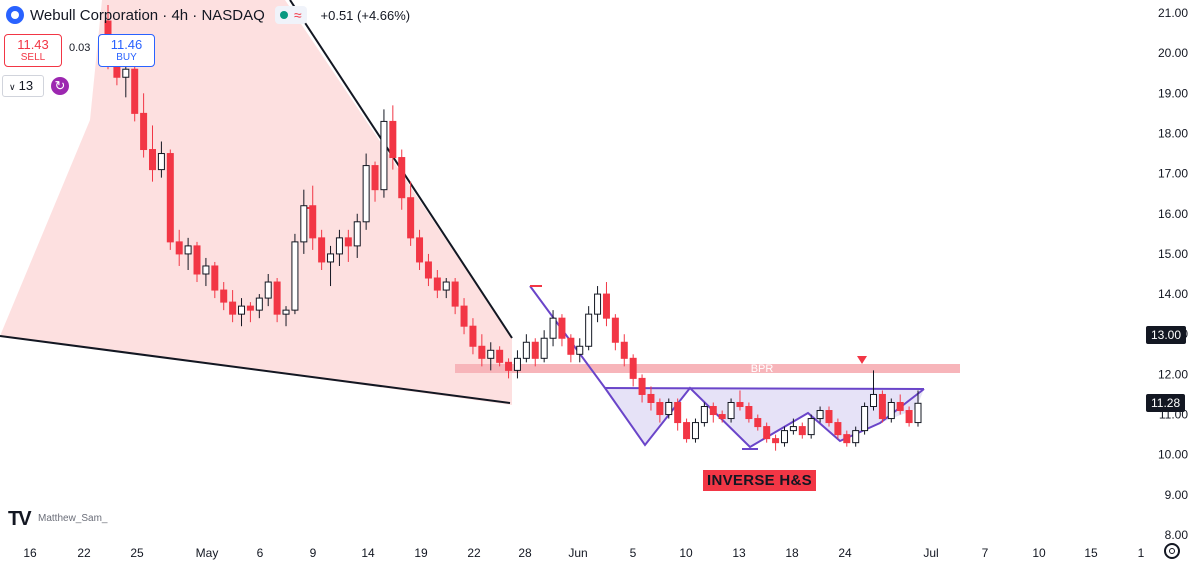 The height and width of the screenshot is (567, 1200). I want to click on market-status-pill: ≈, so click(290, 15).